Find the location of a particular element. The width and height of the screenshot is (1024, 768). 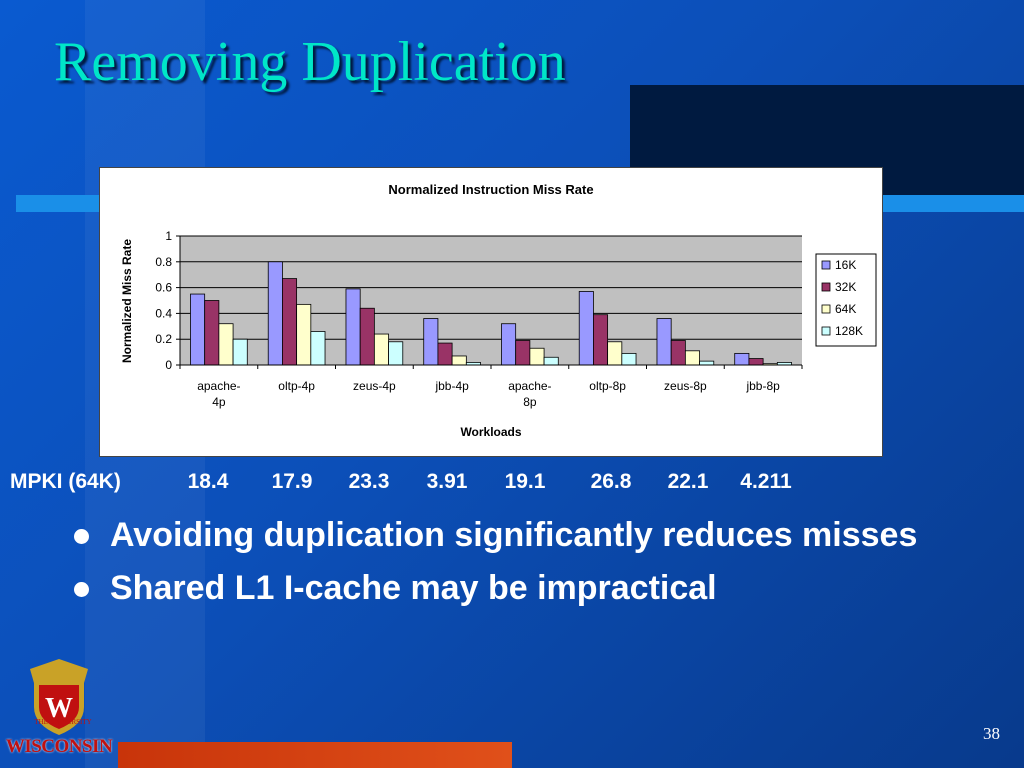

x-tick-label: oltp-8p is located at coordinates (607, 386).